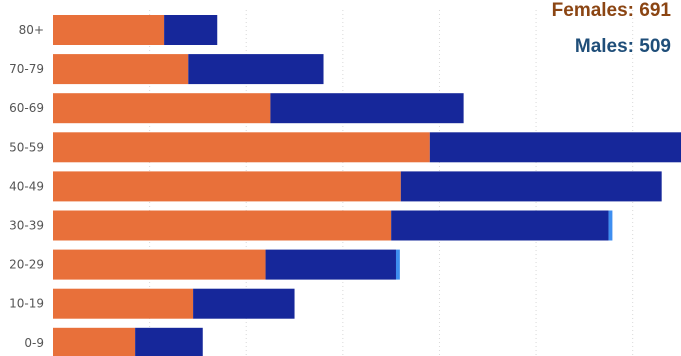  Describe the element at coordinates (26, 147) in the screenshot. I see `tick-label-50-59: 50-59` at that location.